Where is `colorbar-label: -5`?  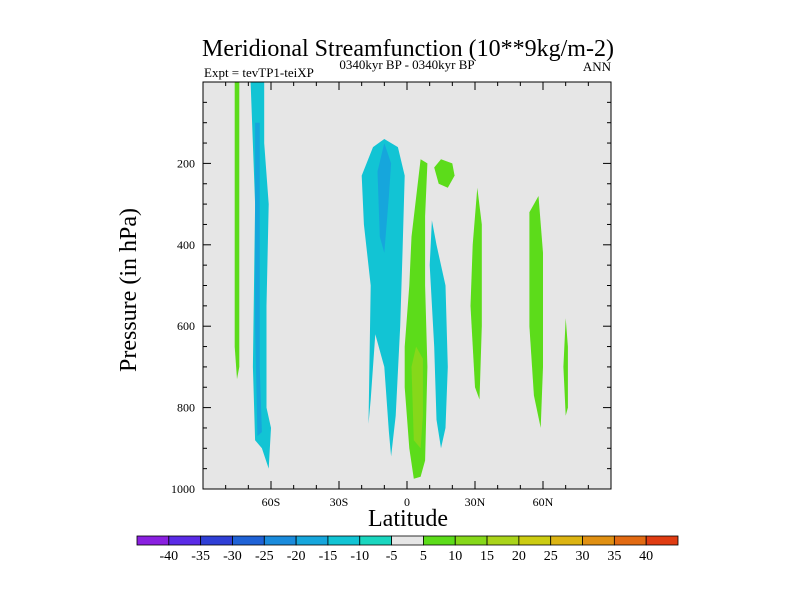 colorbar-label: -5 is located at coordinates (392, 556).